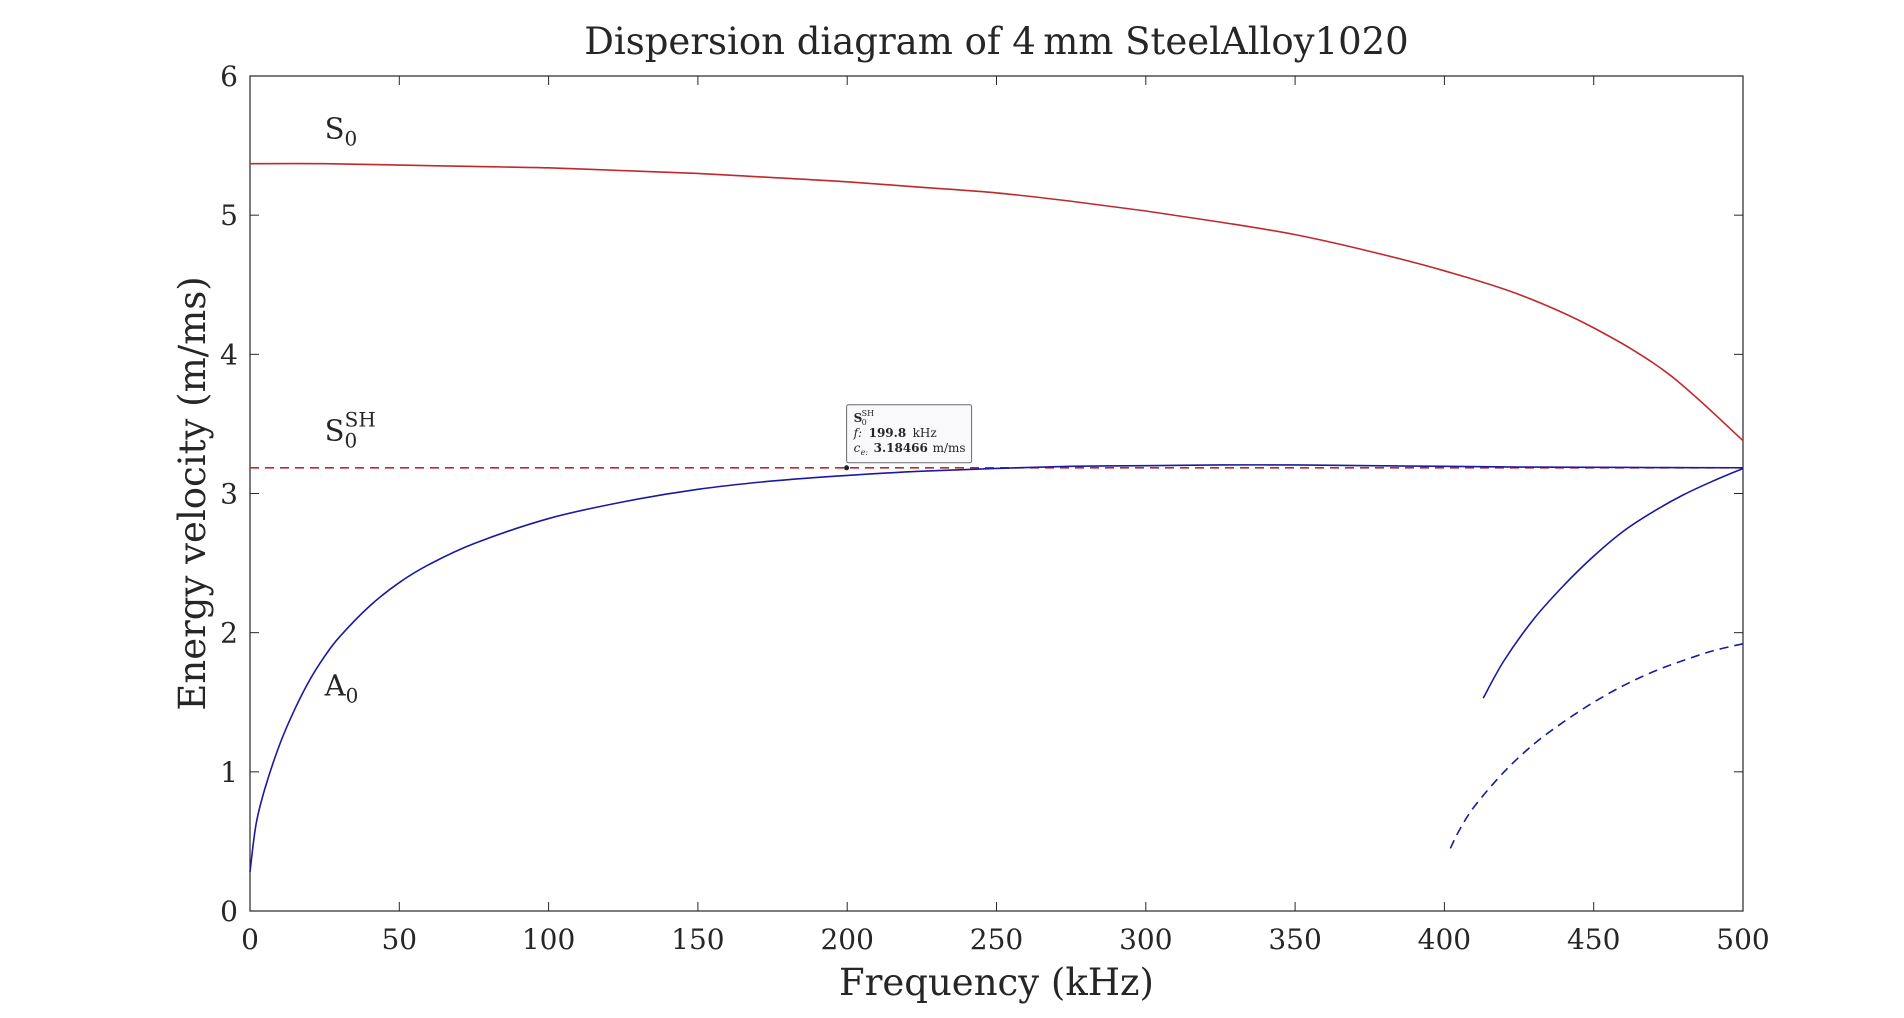 This screenshot has width=1904, height=1018. Describe the element at coordinates (858, 418) in the screenshot. I see `datatip-name: S` at that location.